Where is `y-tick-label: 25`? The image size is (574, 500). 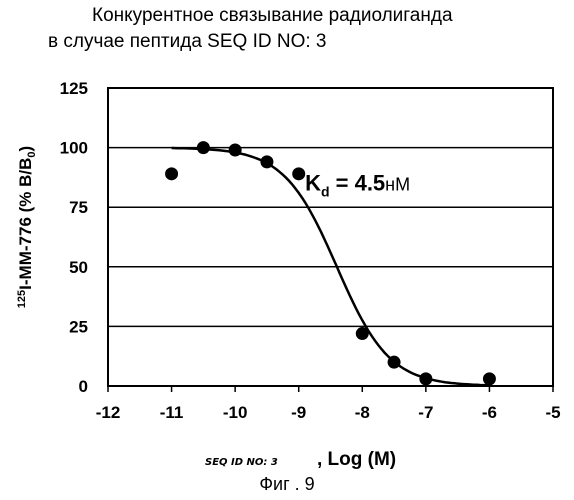 y-tick-label: 25 is located at coordinates (78, 326).